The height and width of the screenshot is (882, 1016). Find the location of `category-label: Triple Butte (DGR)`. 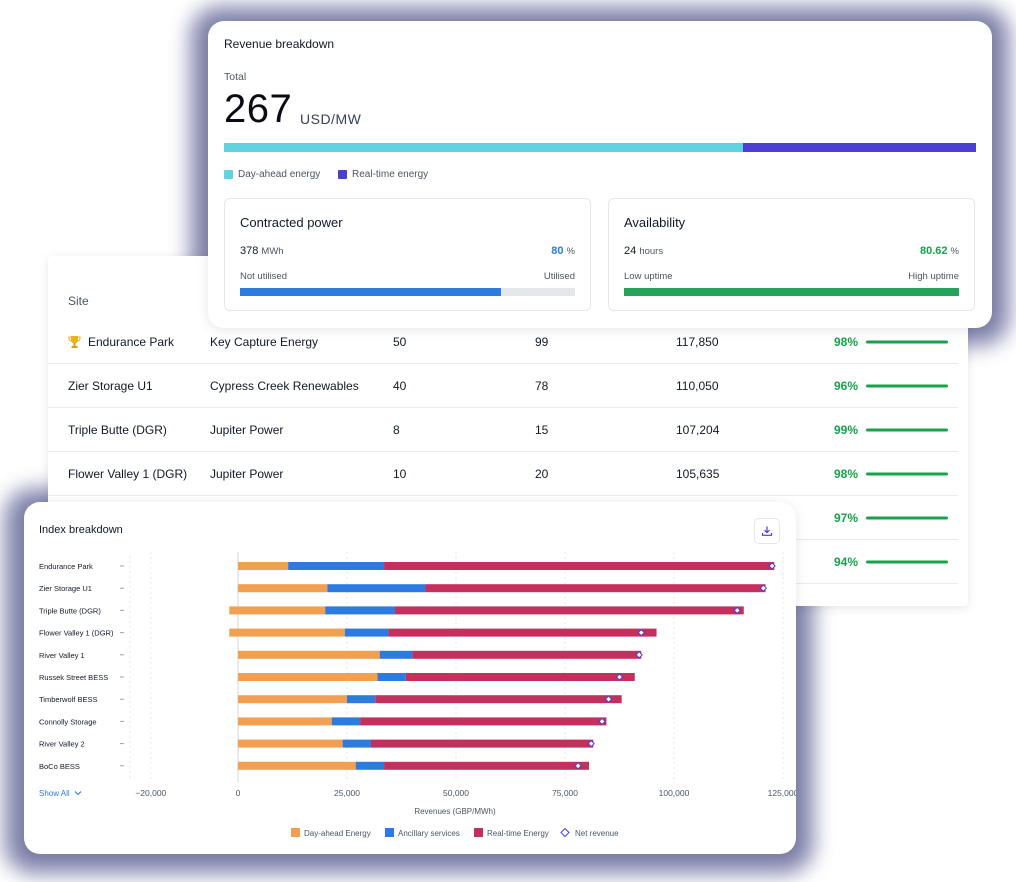

category-label: Triple Butte (DGR) is located at coordinates (70, 610).